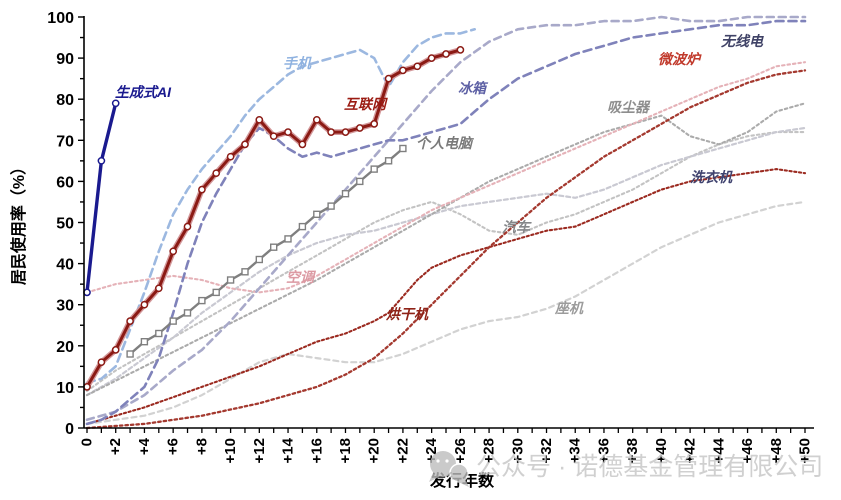  What do you see at coordinates (805, 450) in the screenshot?
I see `x-tick-label: +50` at bounding box center [805, 450].